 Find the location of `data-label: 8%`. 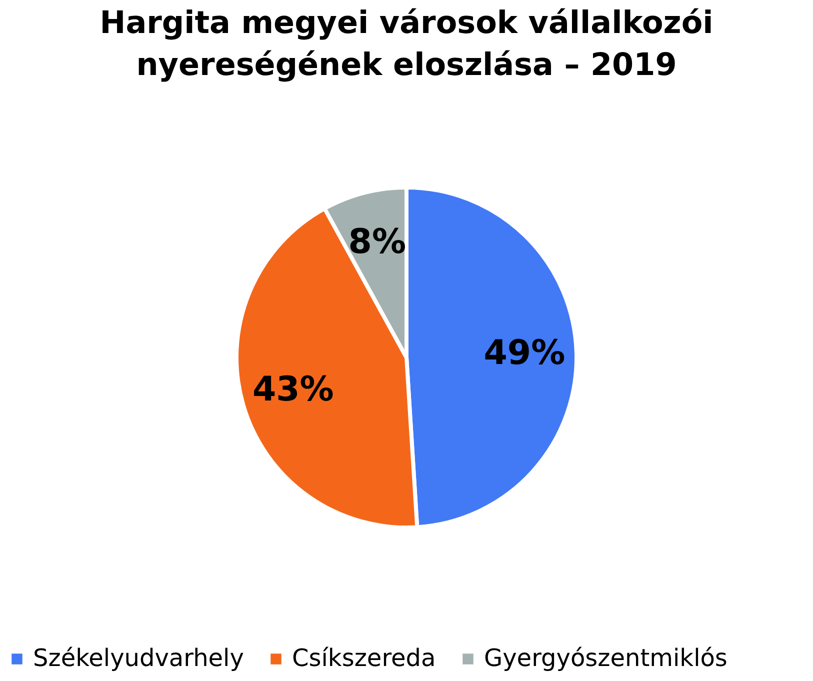

data-label: 8% is located at coordinates (377, 242).